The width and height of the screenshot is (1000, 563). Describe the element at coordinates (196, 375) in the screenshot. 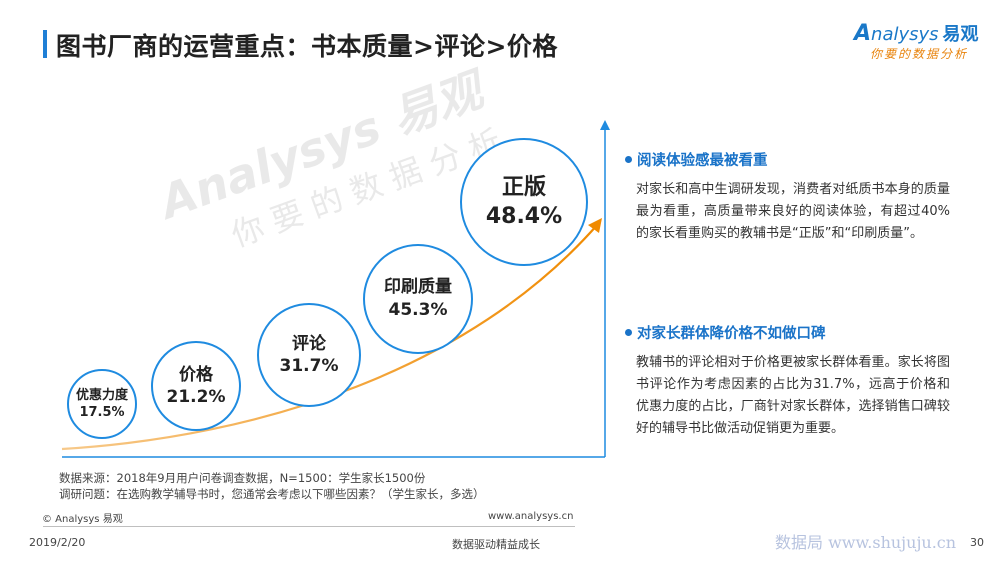

I see `bubble-label: 价格` at that location.